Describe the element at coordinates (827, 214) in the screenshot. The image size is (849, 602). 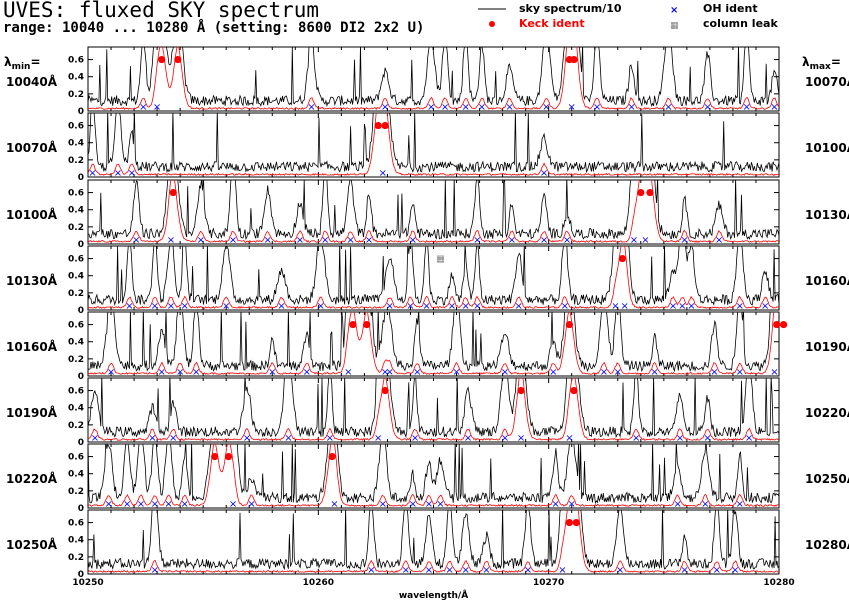
I see `lambda-max-label: 10130Å` at that location.